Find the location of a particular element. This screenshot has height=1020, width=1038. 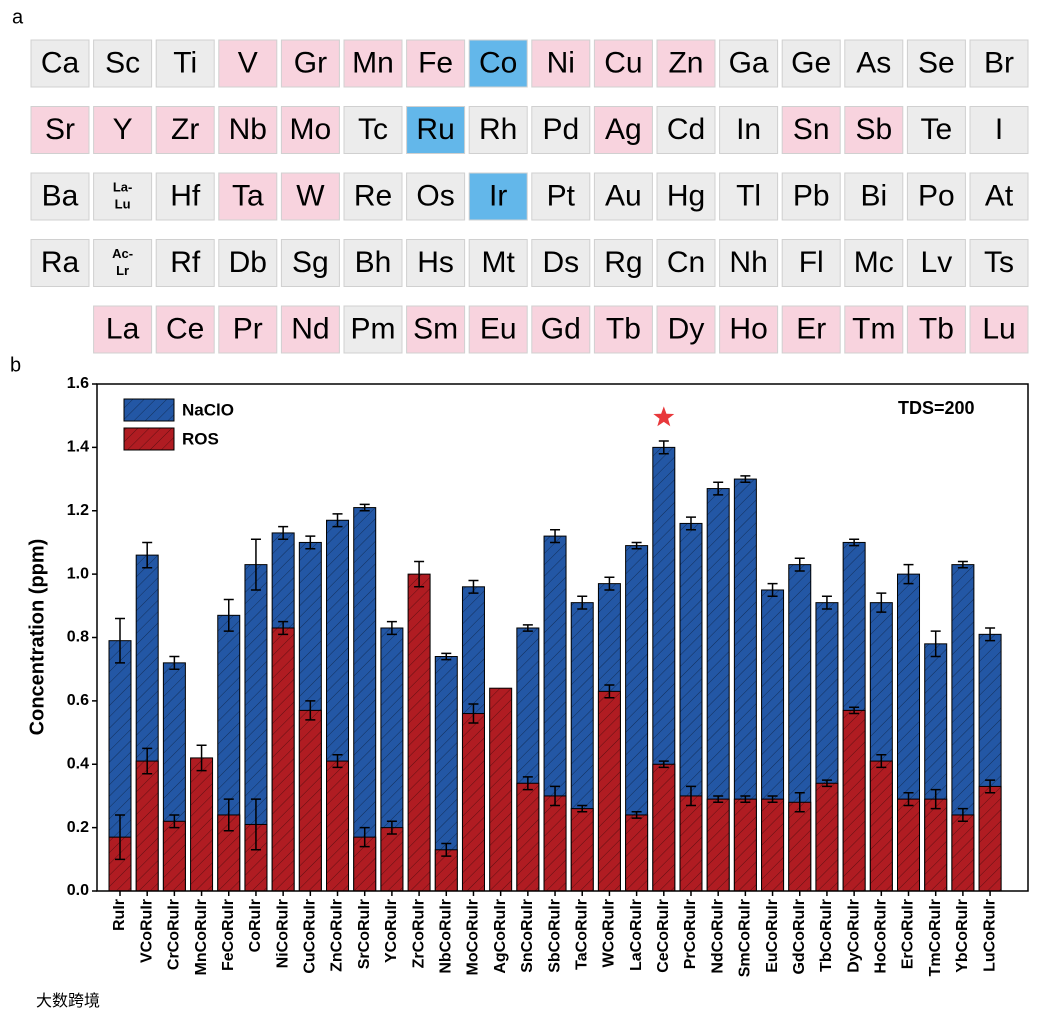

element-symbol: Ce is located at coordinates (185, 328).